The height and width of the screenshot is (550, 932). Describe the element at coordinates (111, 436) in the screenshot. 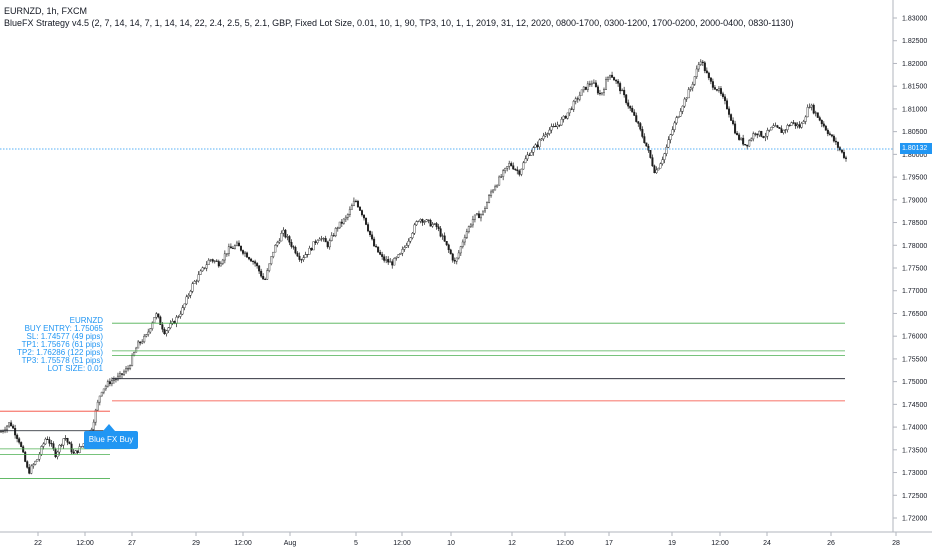

I see `buy-signal-label: Blue FX Buy` at that location.